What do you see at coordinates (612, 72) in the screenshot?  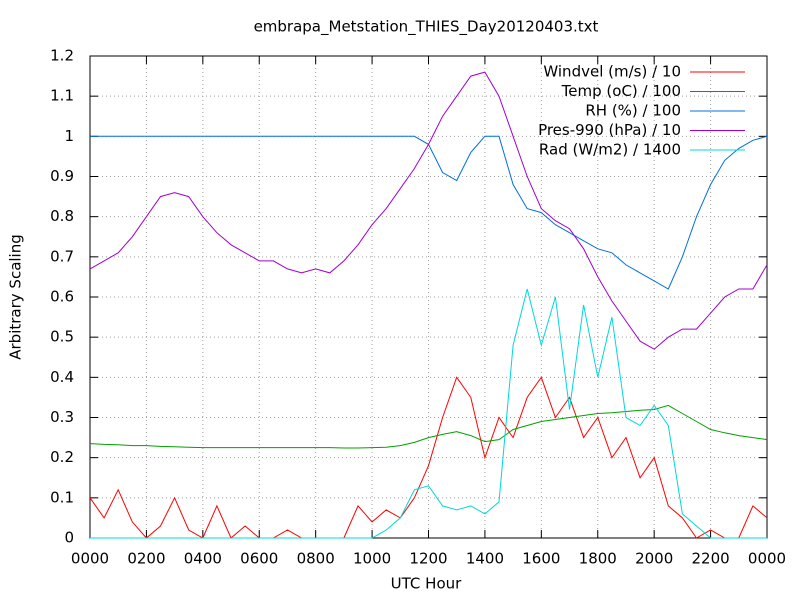 I see `legend-label: Windvel (m/s) / 10` at bounding box center [612, 72].